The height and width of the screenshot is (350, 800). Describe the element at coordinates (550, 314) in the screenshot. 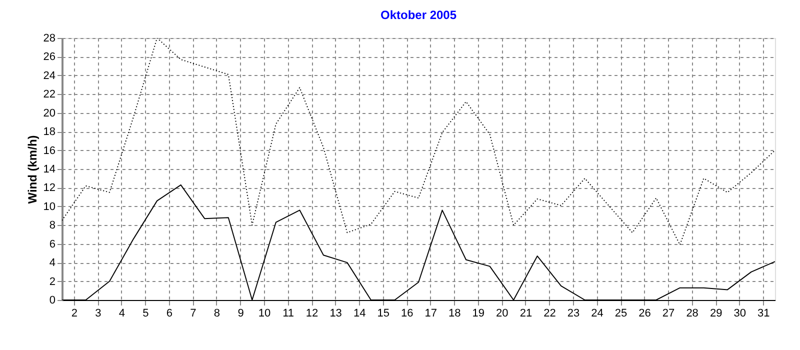

I see `x-tick-label: 22` at that location.